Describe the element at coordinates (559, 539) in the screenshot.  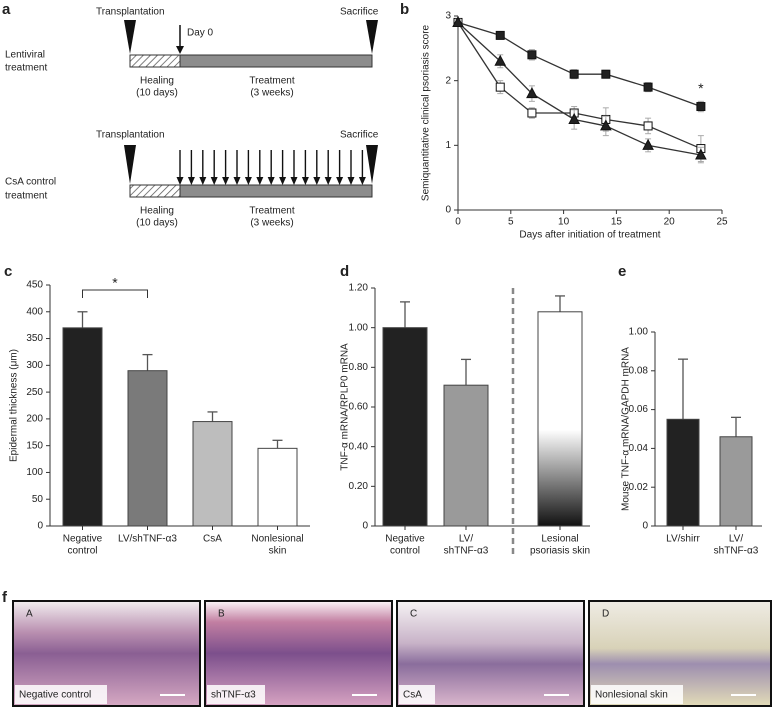
I see `x-tick-label: Lesional` at that location.